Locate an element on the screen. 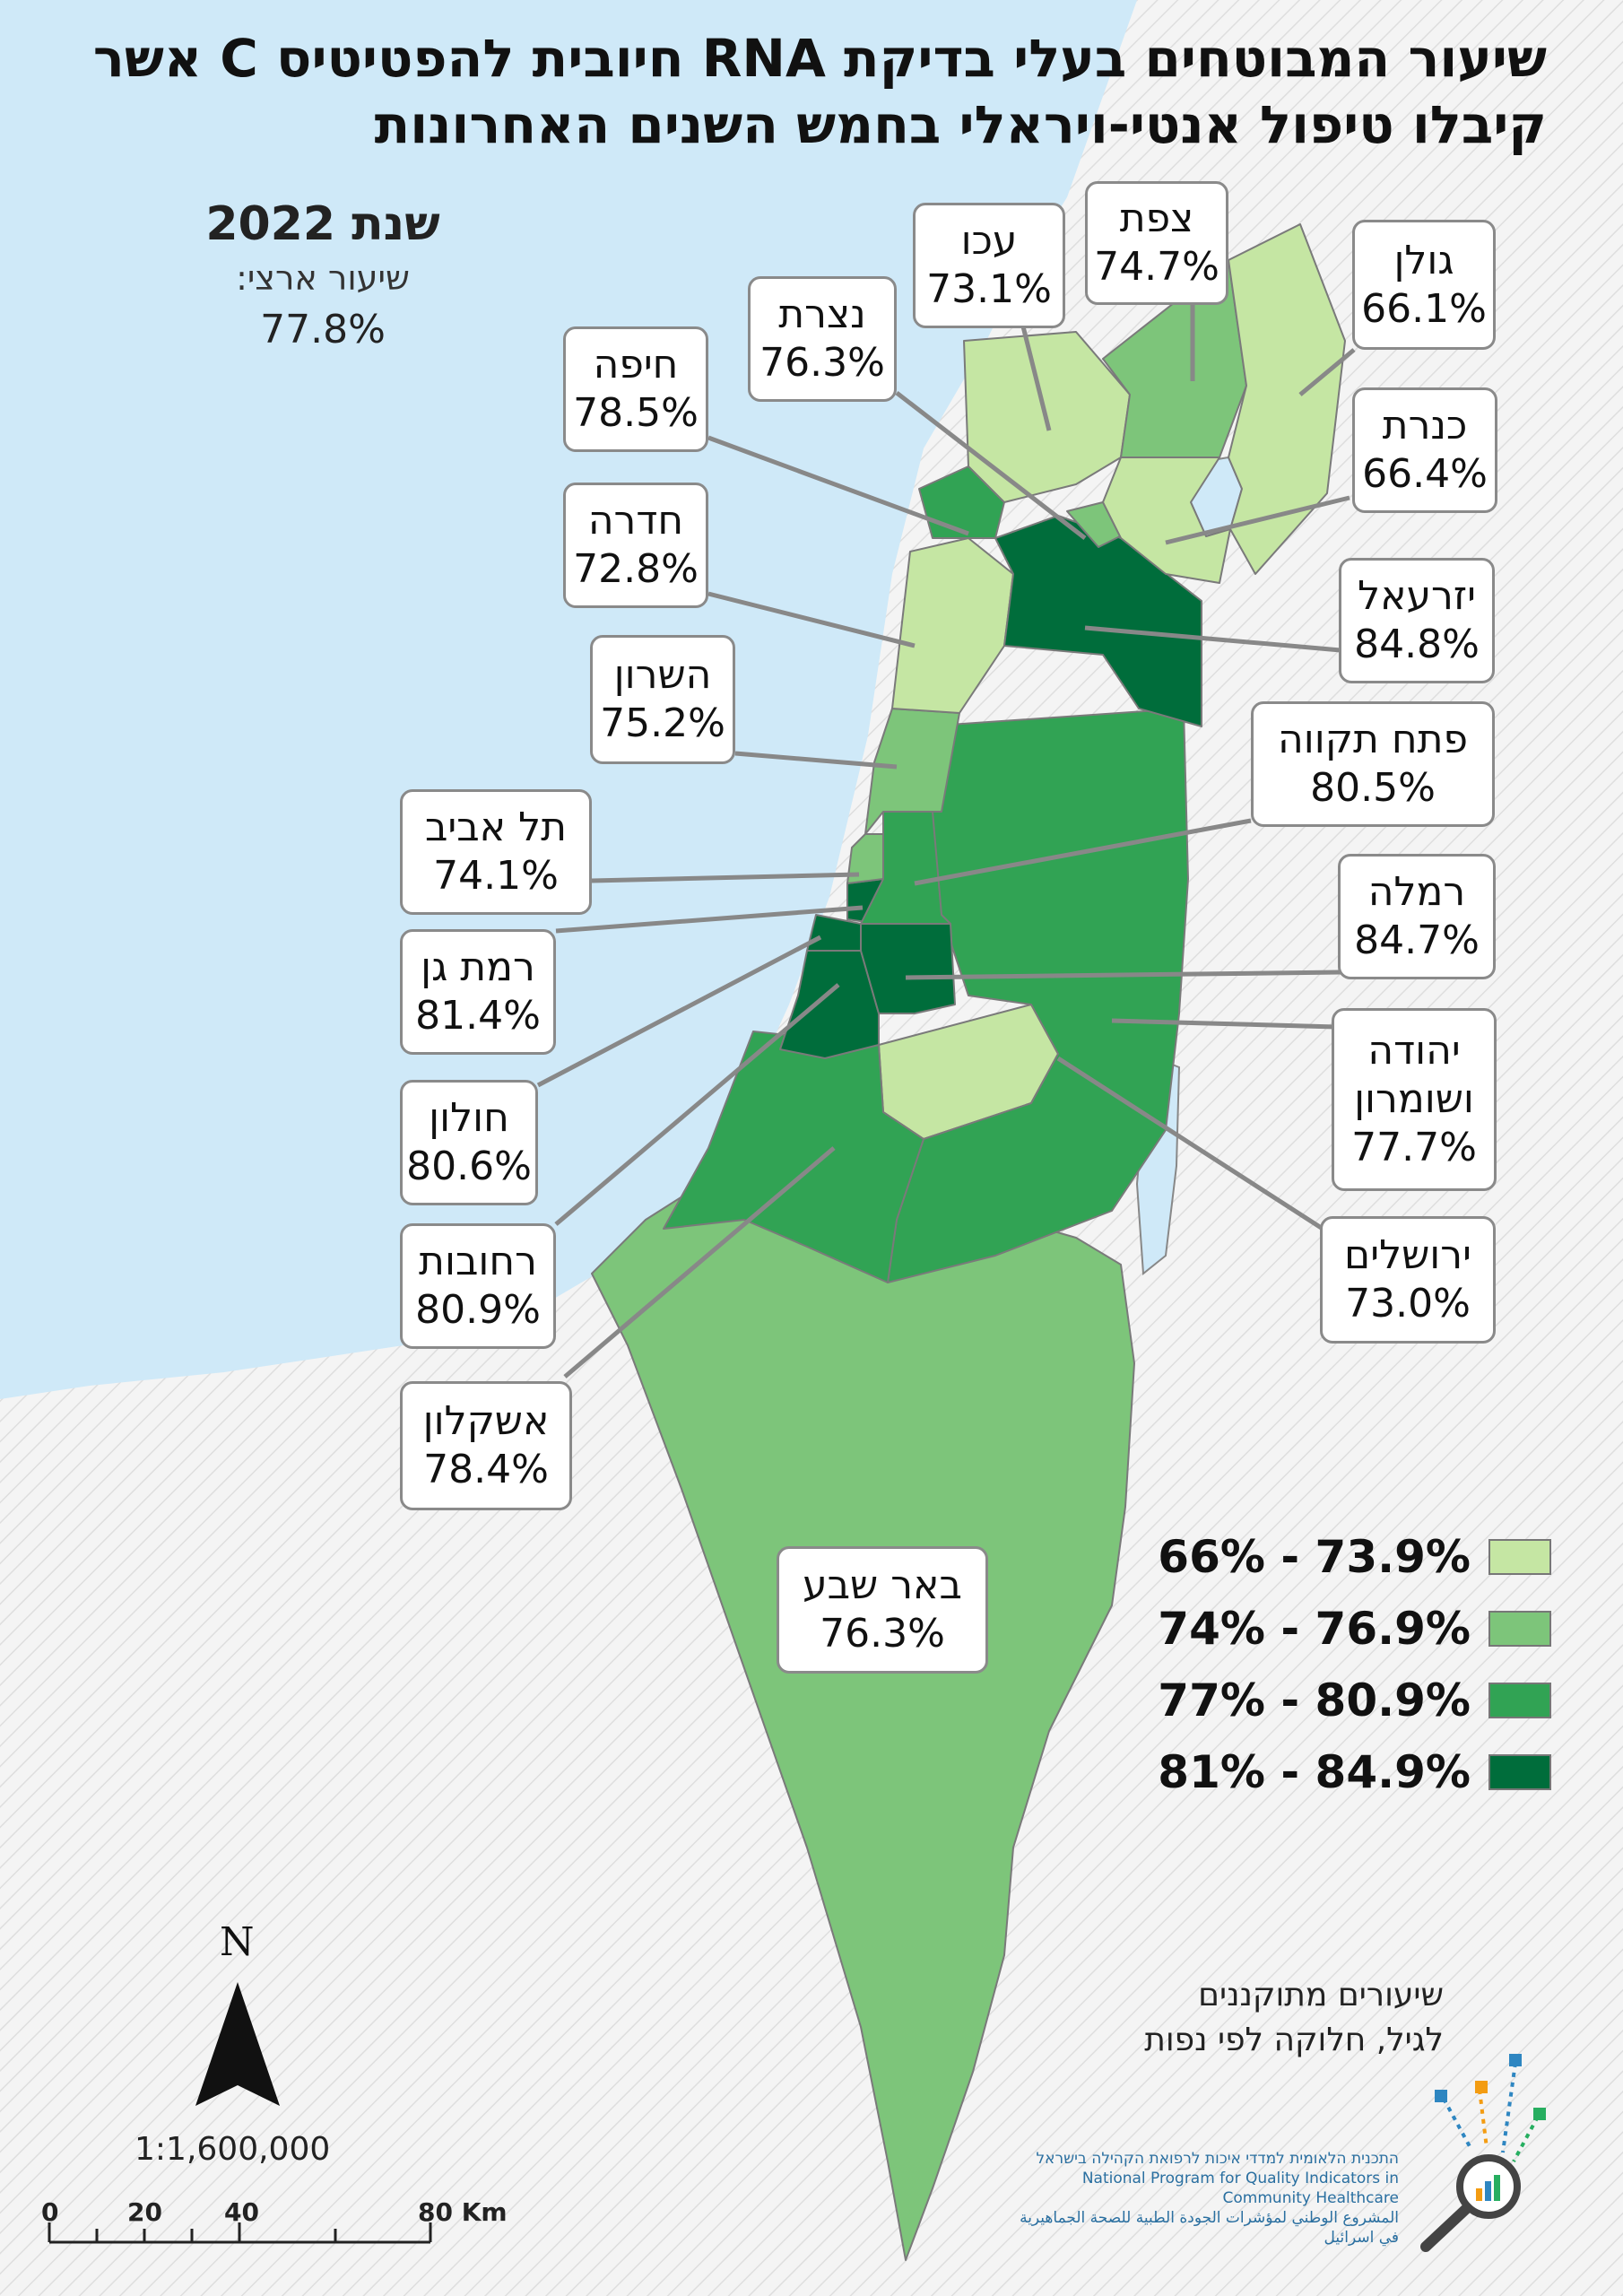 This screenshot has width=1623, height=2296. callout-judea-samaria: יהודה ושומרון 77.7% is located at coordinates (1414, 1099).